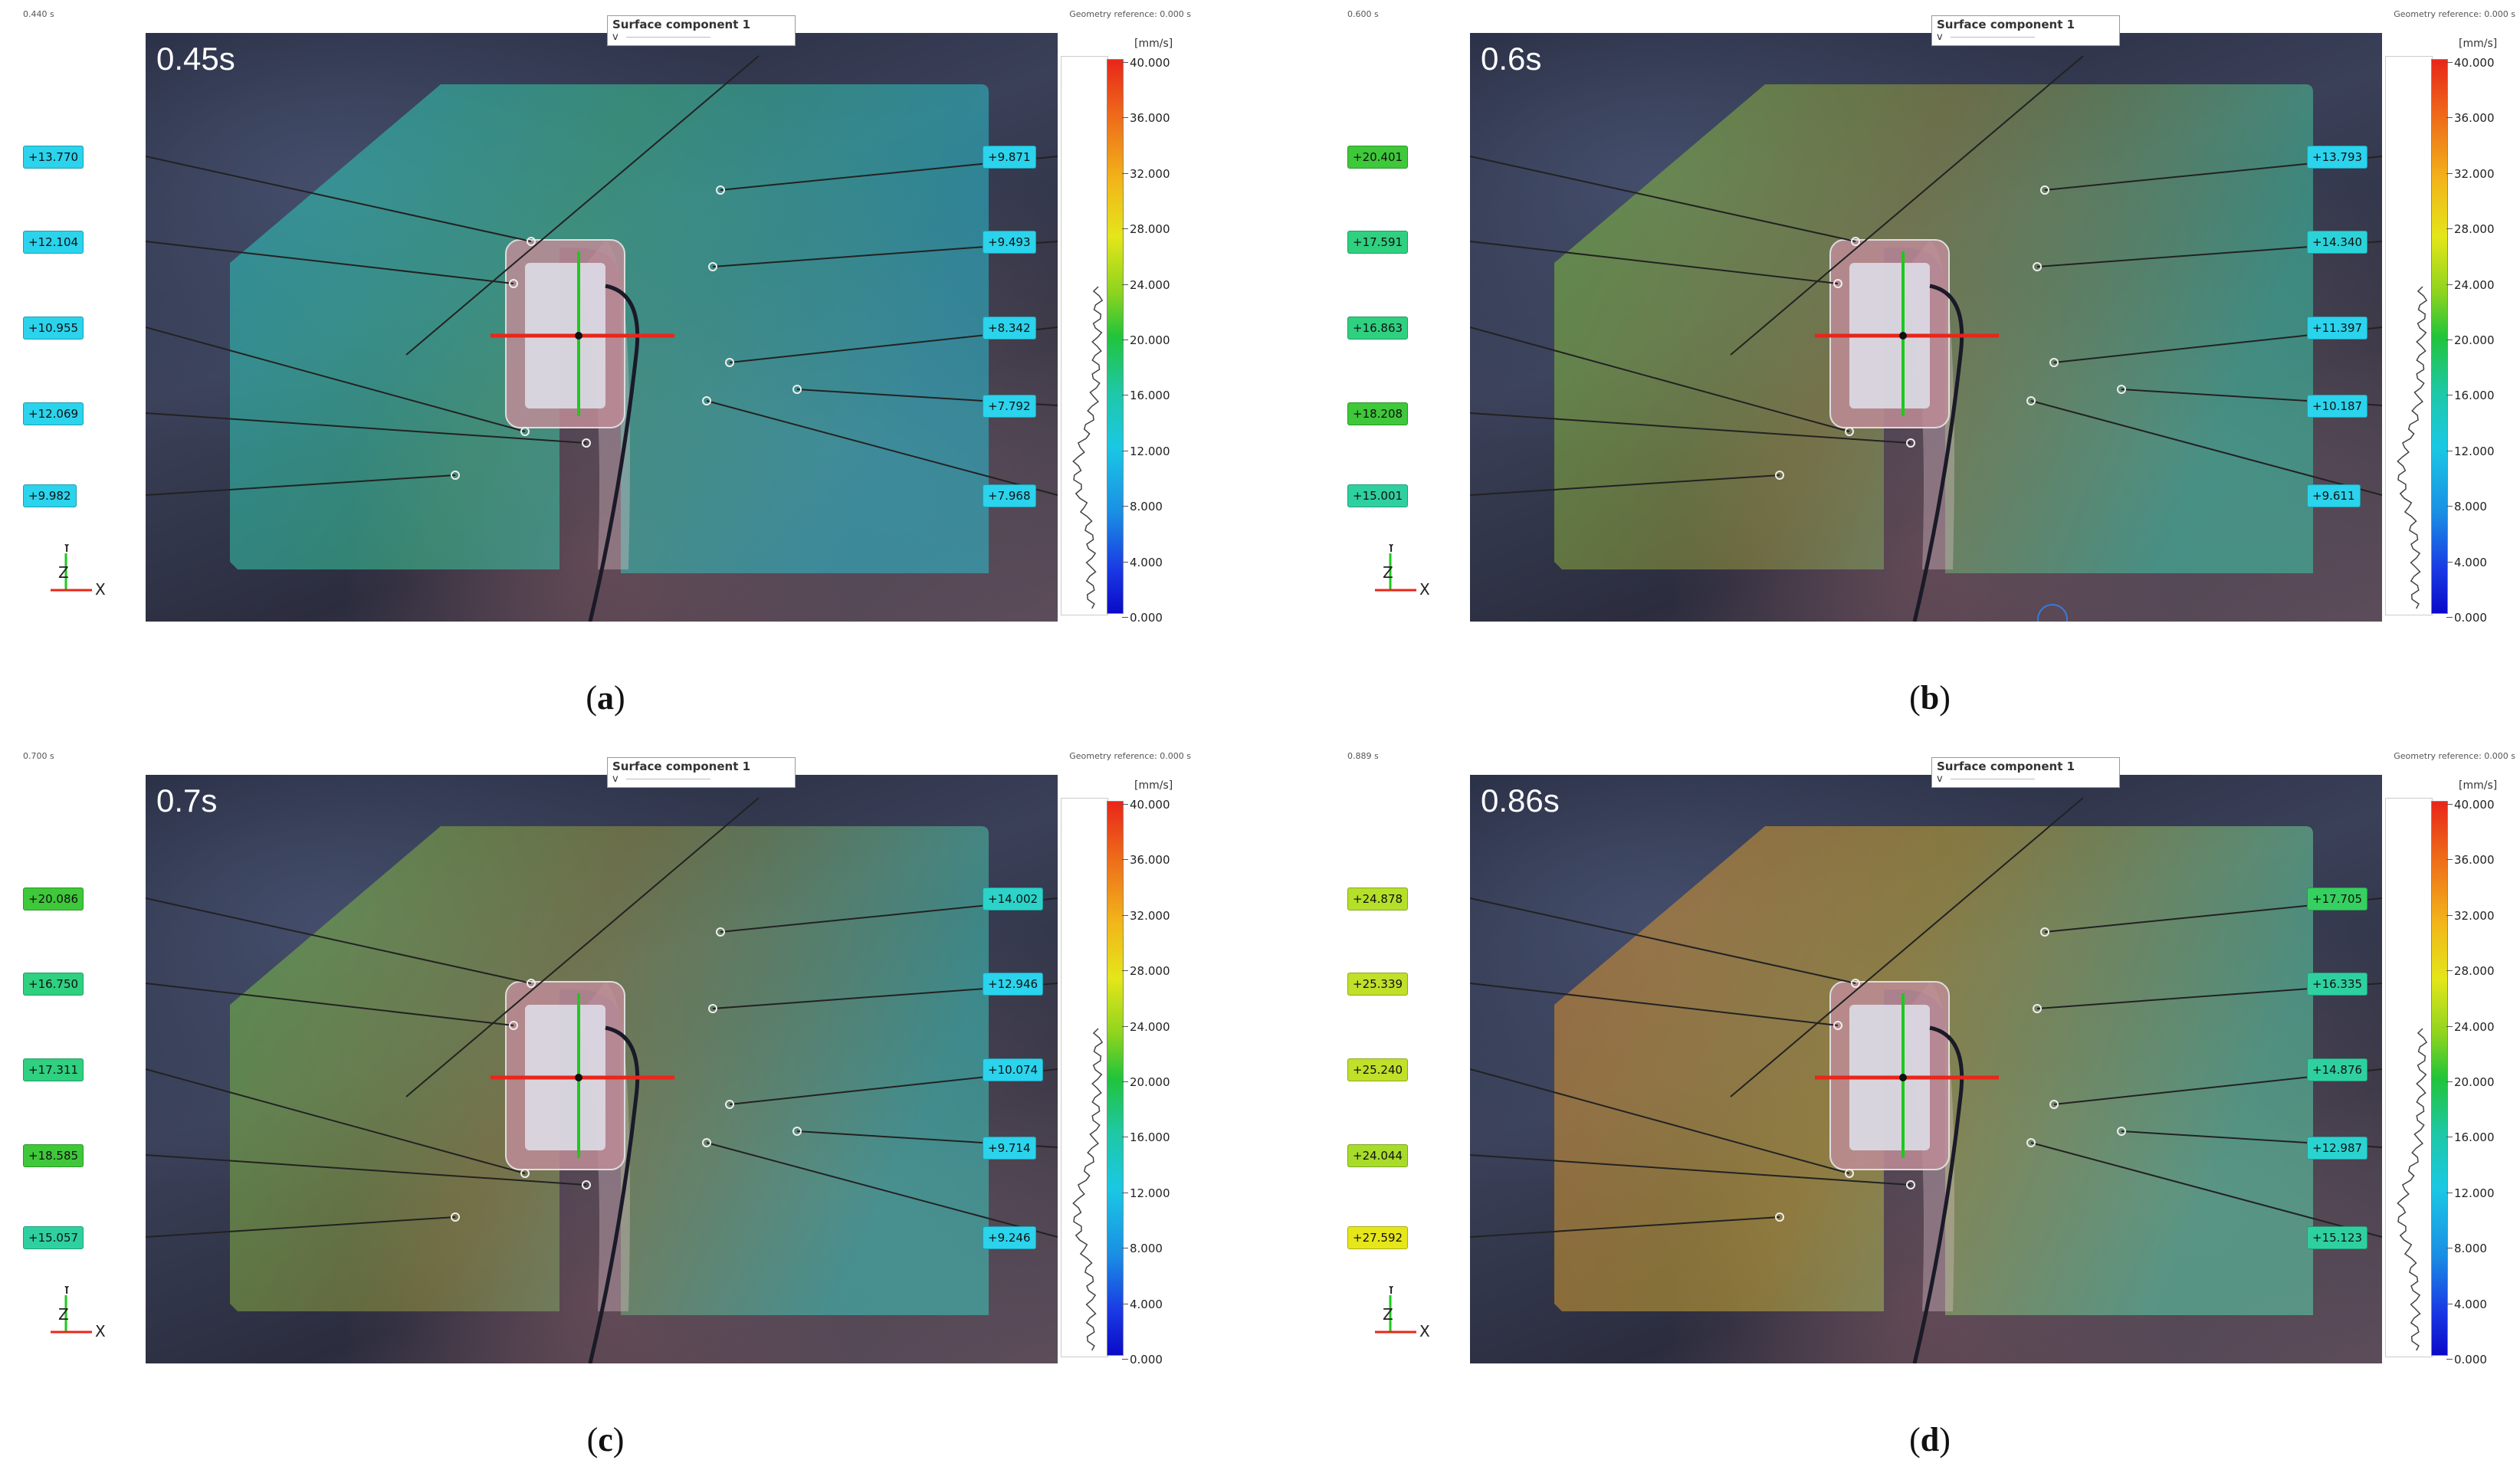  Describe the element at coordinates (53, 1155) in the screenshot. I see `velocity-tag-left: +18.585` at that location.